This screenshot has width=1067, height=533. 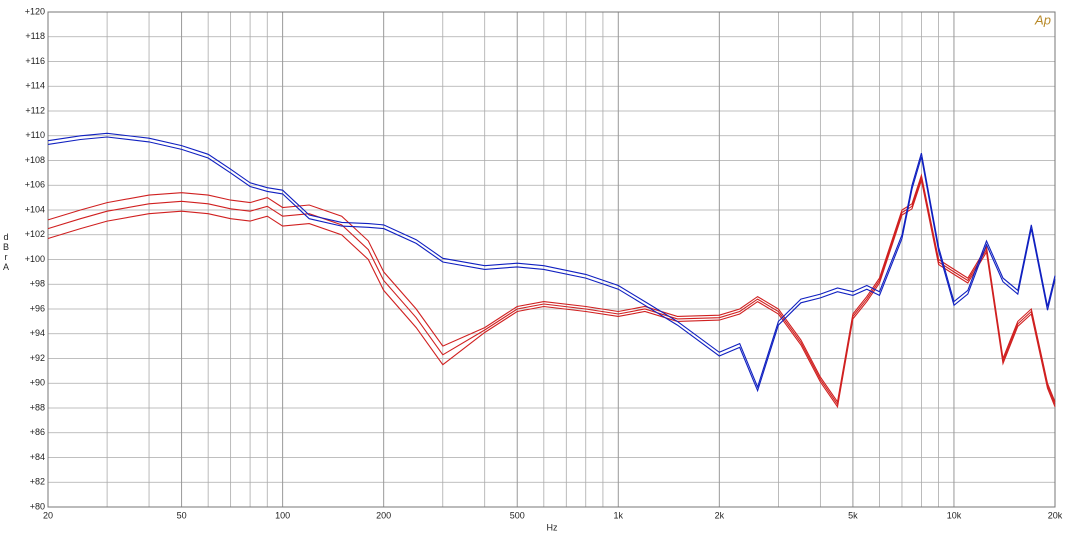 I want to click on y-tick-label: +118, so click(x=35, y=36).